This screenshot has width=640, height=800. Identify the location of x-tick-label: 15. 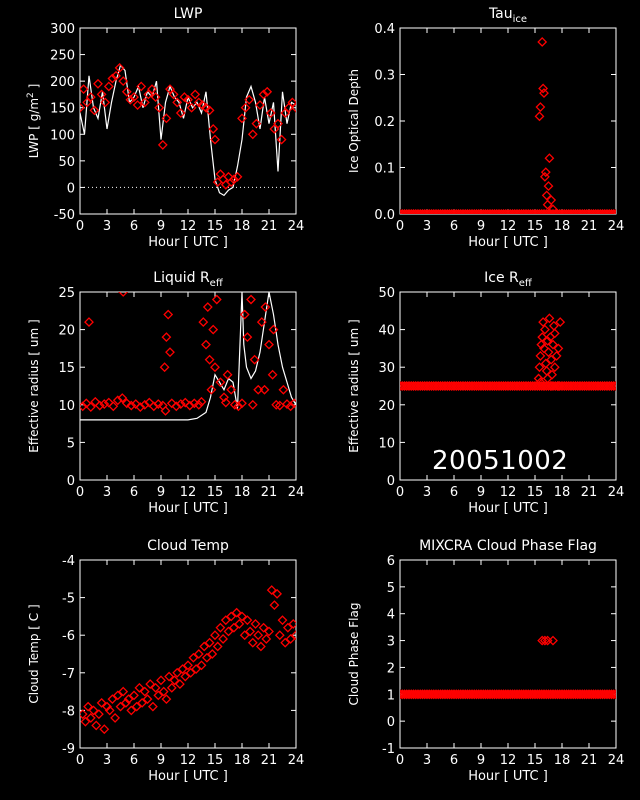
(215, 760).